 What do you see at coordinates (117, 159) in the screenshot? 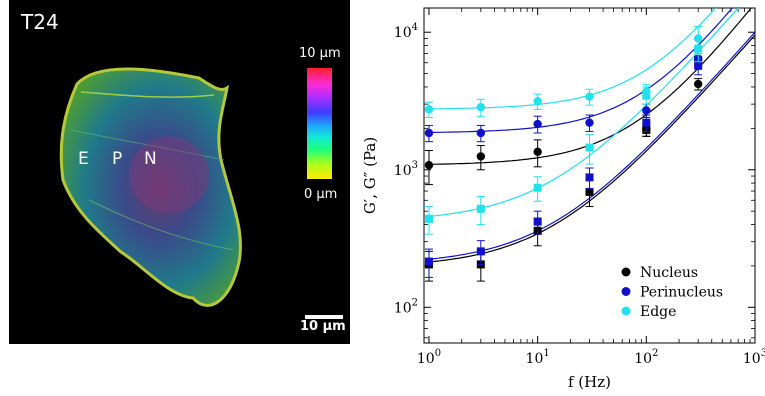
I see `region-label-perinucleus: P` at bounding box center [117, 159].